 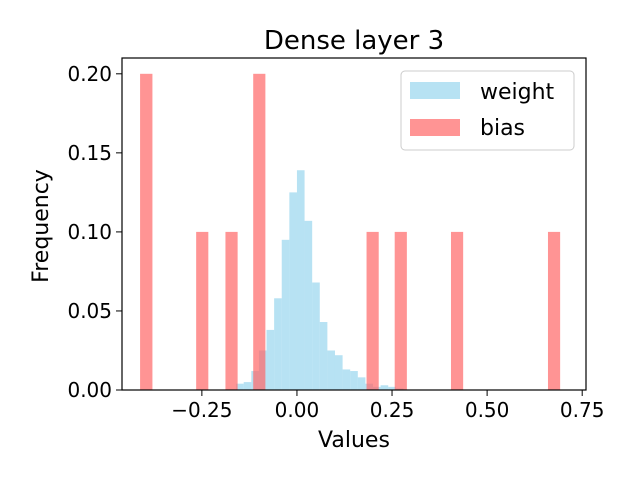 I want to click on legend-swatch-weight, so click(x=435, y=90).